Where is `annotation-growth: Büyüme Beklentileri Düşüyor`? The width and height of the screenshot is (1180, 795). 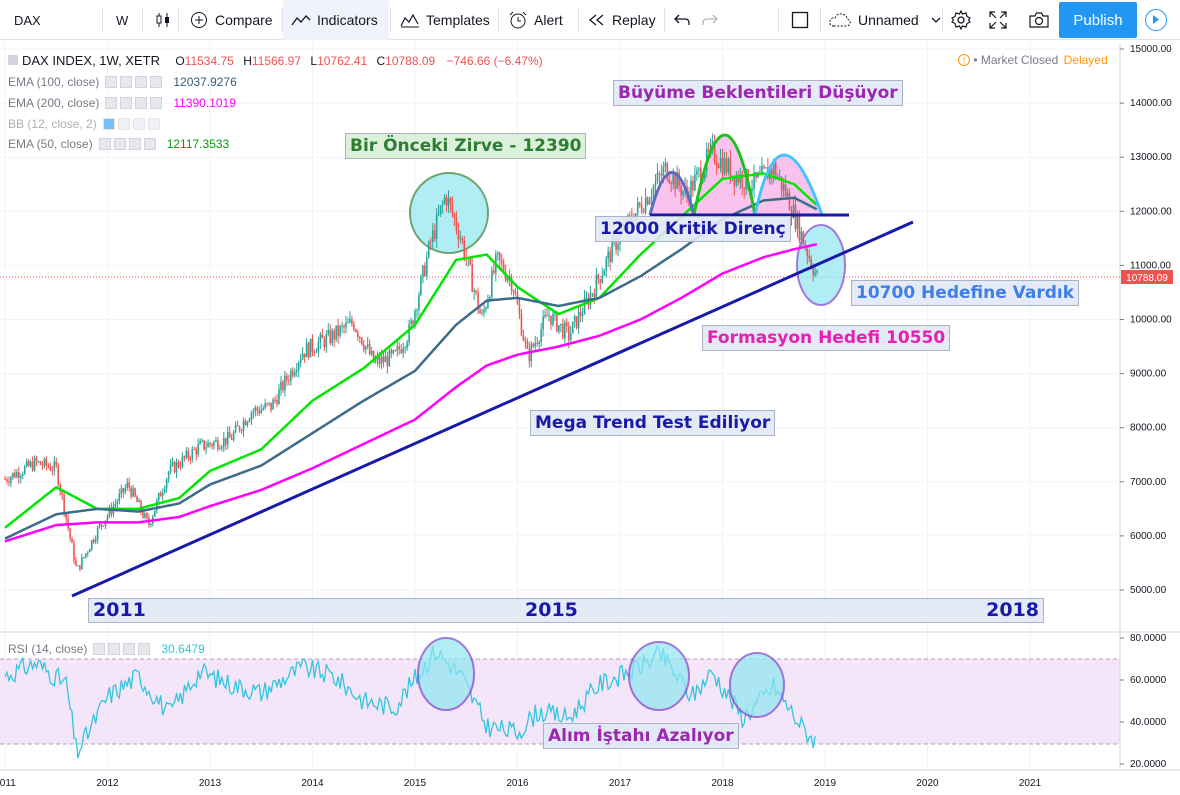
annotation-growth: Büyüme Beklentileri Düşüyor is located at coordinates (758, 93).